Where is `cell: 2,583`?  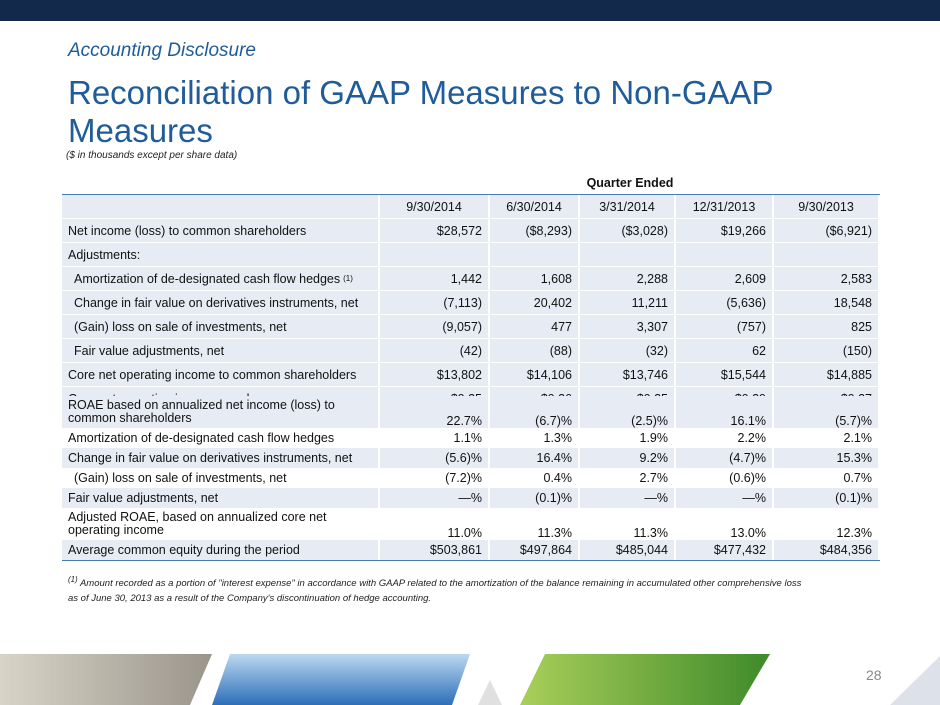 cell: 2,583 is located at coordinates (827, 278).